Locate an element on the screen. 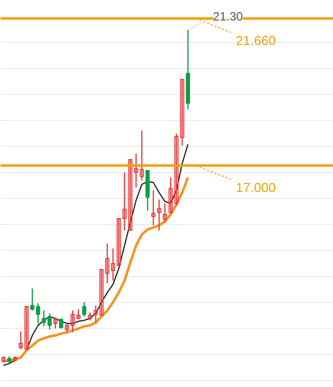  ref-line-label: 17.000 is located at coordinates (256, 187).